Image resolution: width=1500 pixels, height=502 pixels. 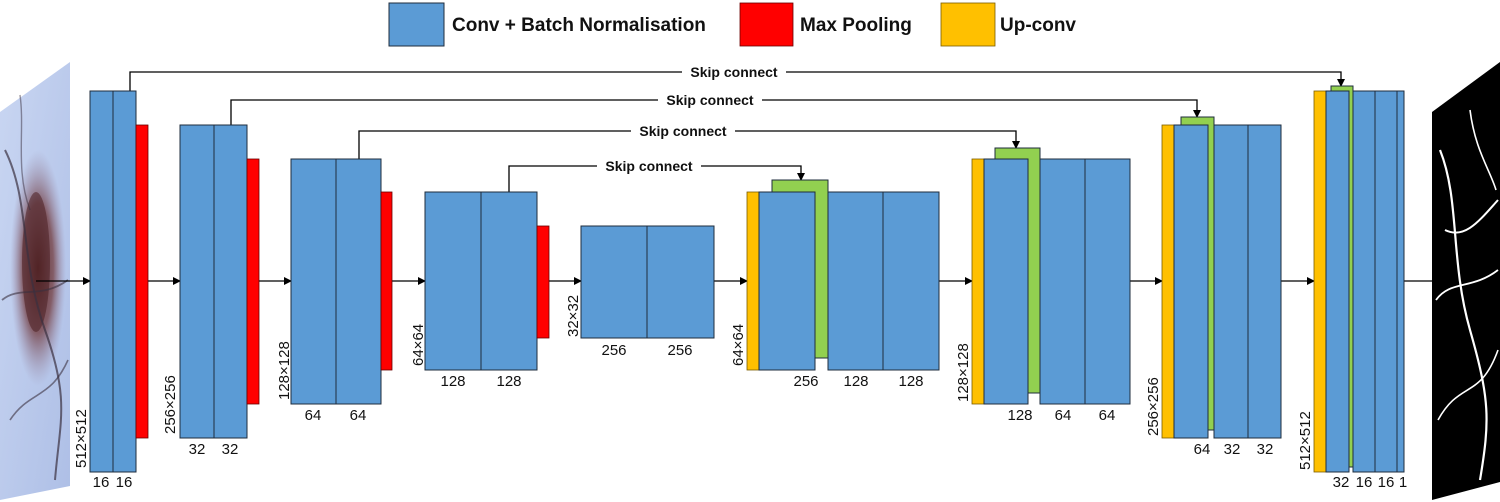 I want to click on legend-pool-swatch, so click(x=766, y=24).